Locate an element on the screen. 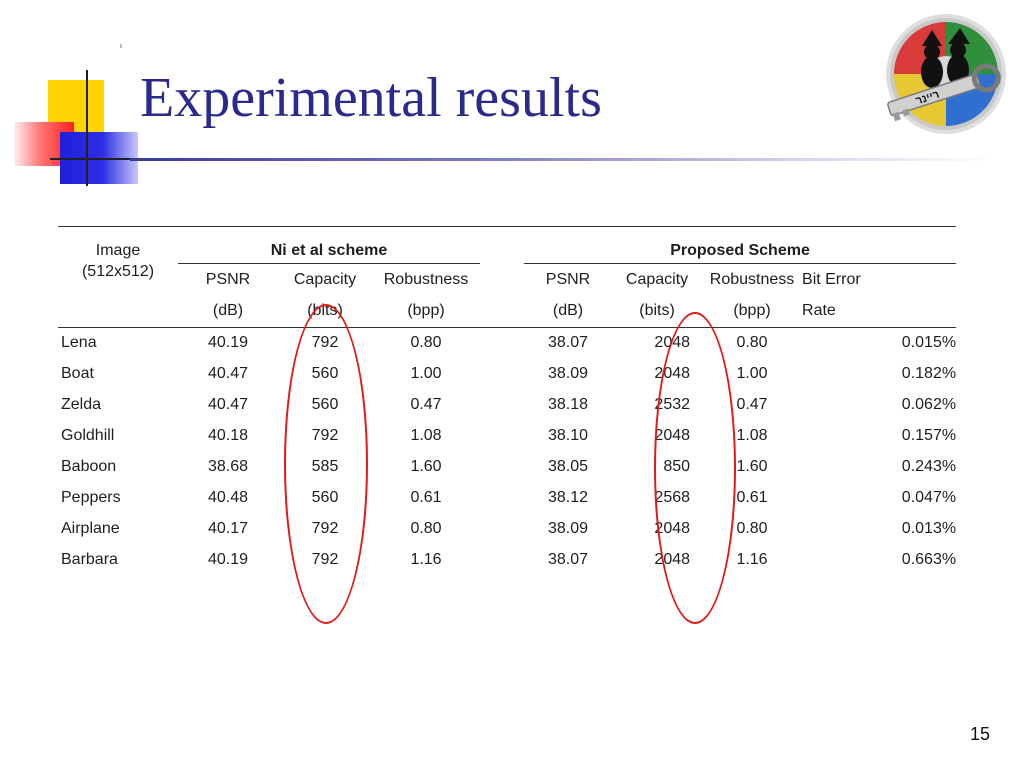 This screenshot has width=1024, height=768. pr-ber-cell: 0.182% is located at coordinates (929, 373).